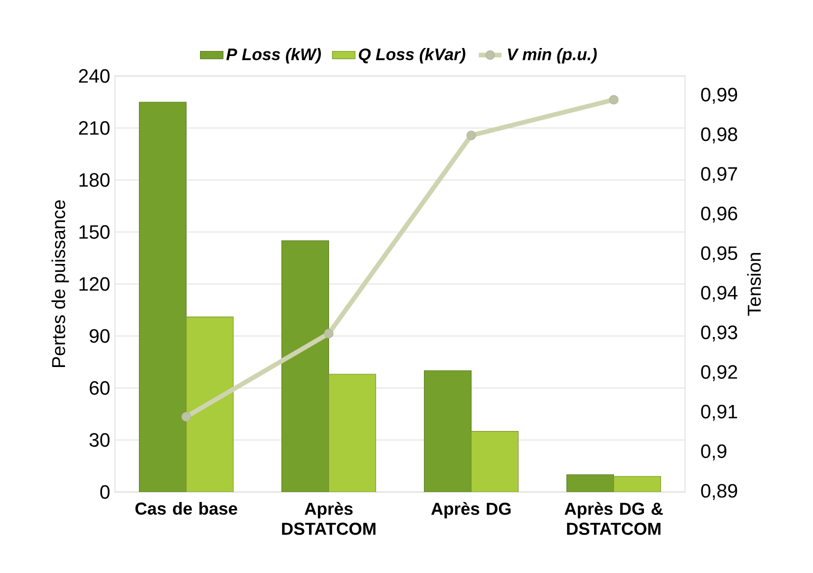 Image resolution: width=813 pixels, height=573 pixels. What do you see at coordinates (719, 254) in the screenshot?
I see `y2-tick-label: 0,95` at bounding box center [719, 254].